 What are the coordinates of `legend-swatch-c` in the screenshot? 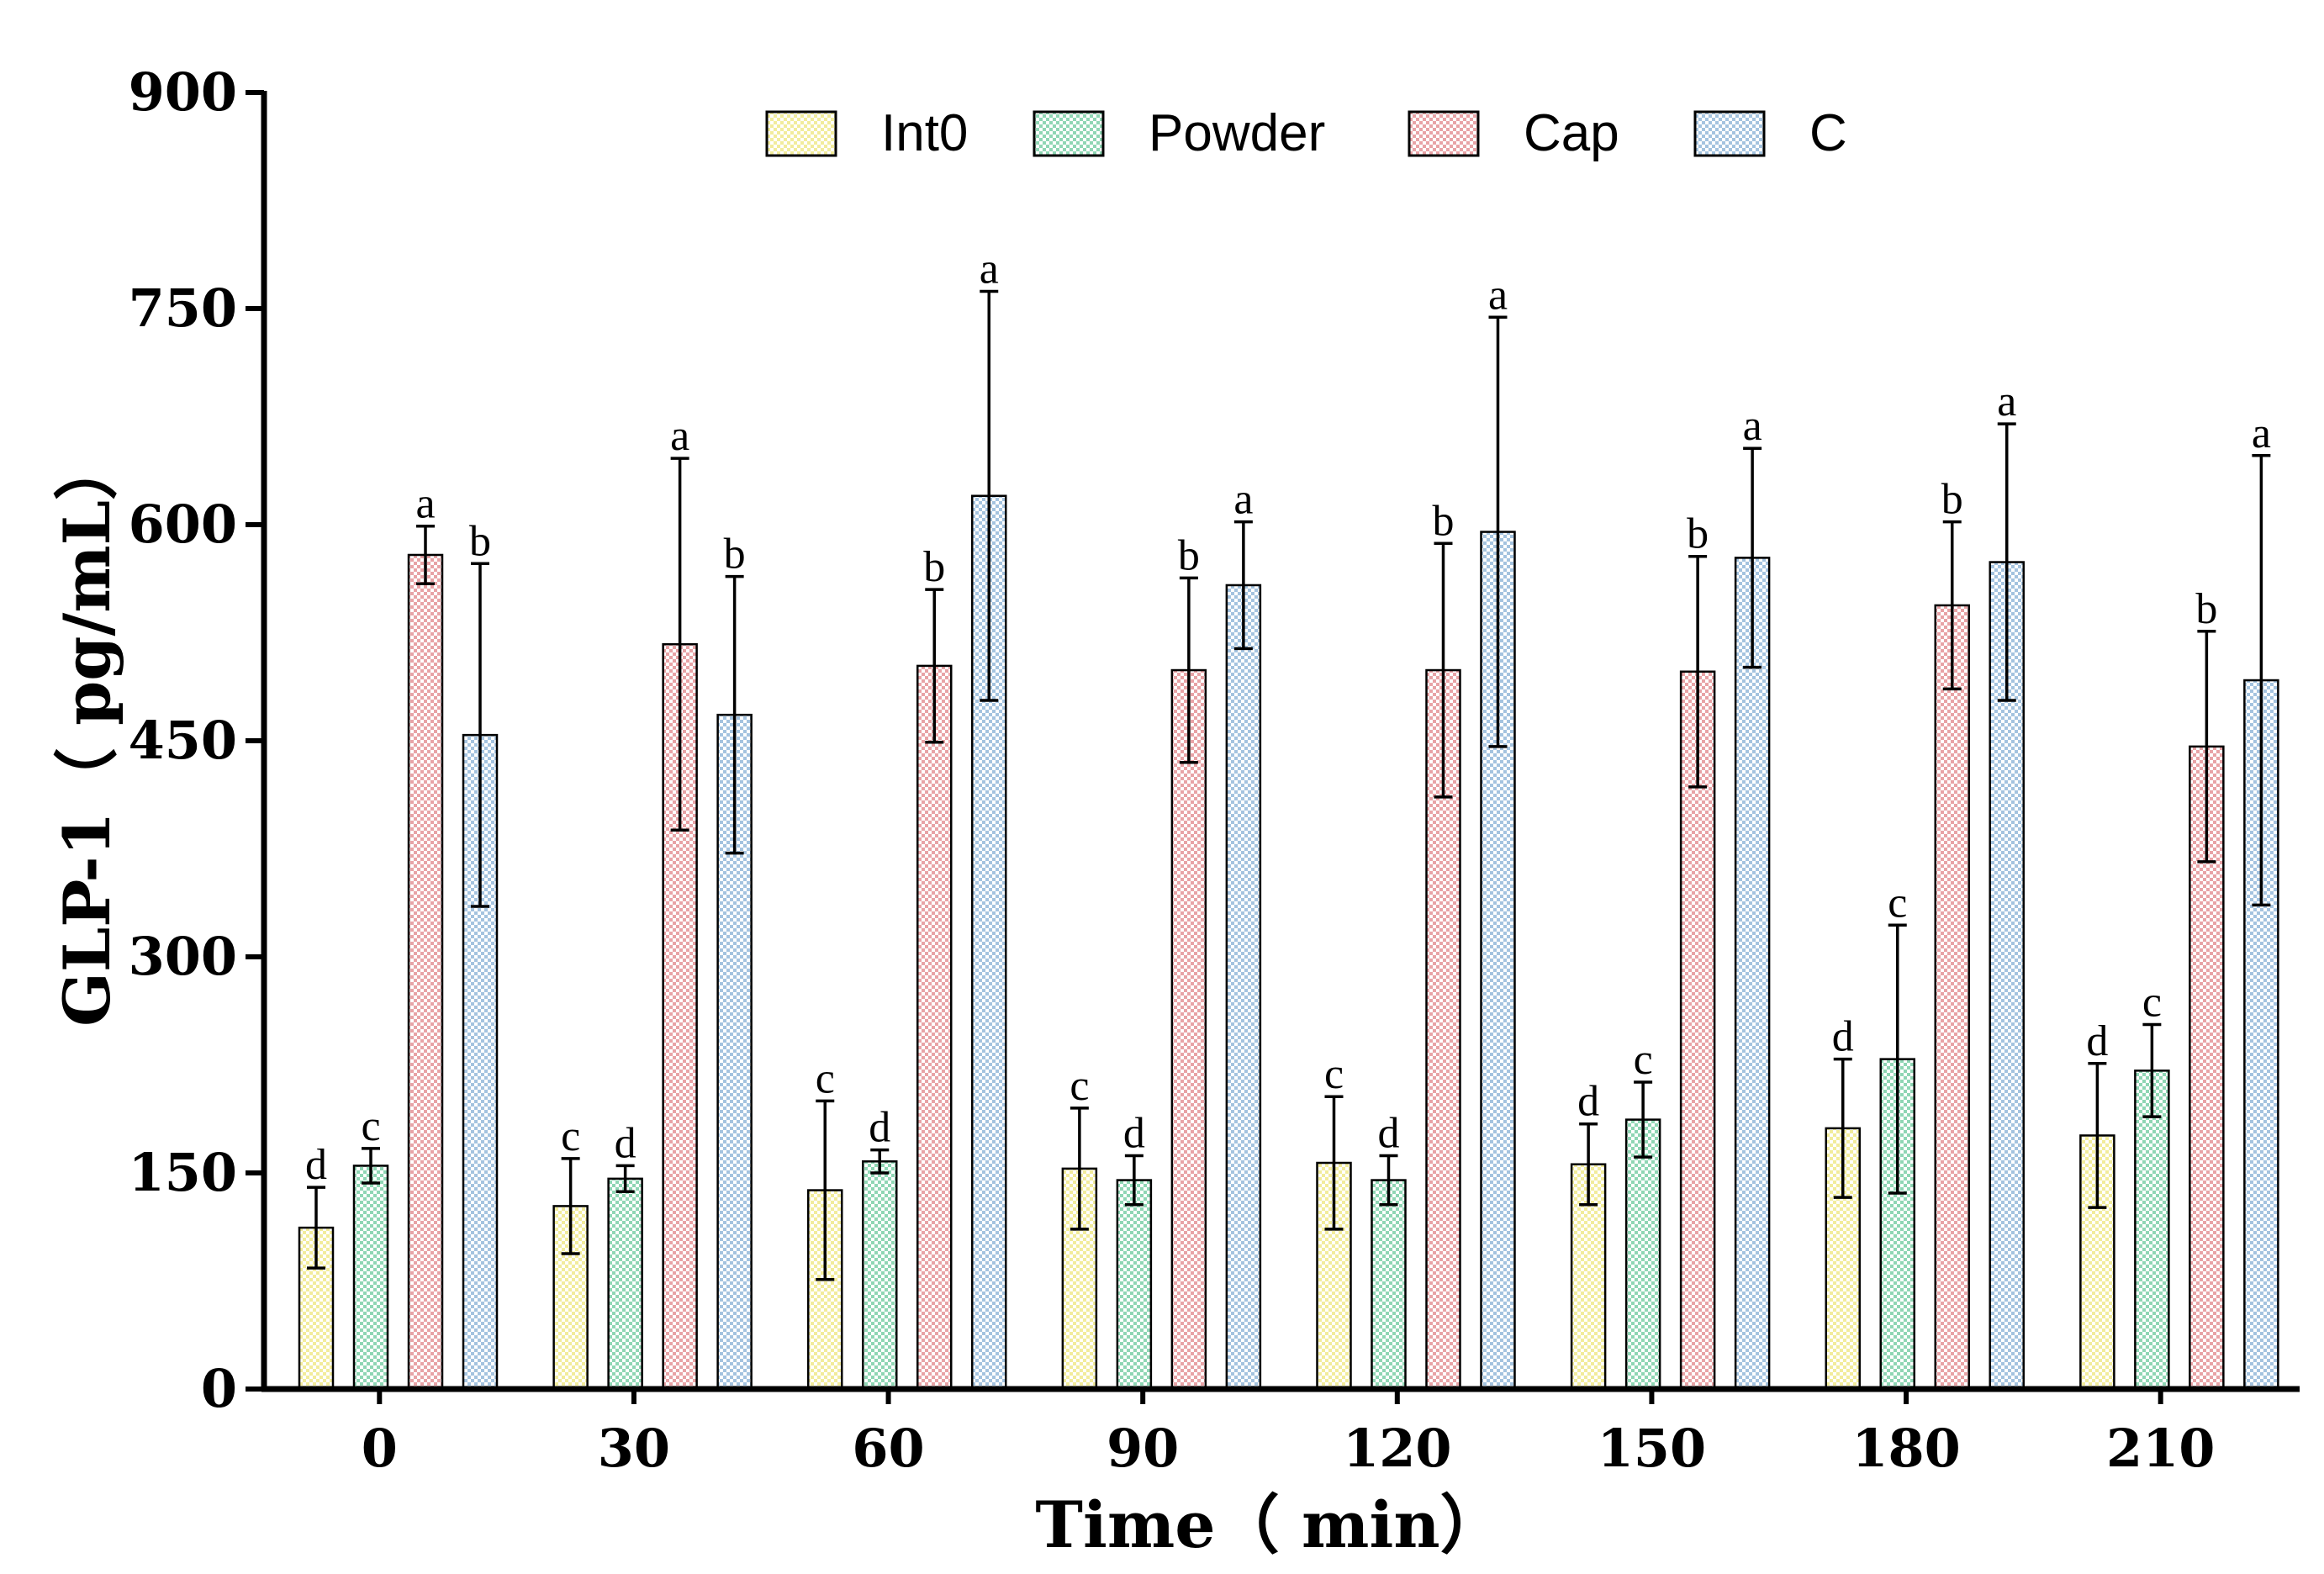 It's located at (1729, 133).